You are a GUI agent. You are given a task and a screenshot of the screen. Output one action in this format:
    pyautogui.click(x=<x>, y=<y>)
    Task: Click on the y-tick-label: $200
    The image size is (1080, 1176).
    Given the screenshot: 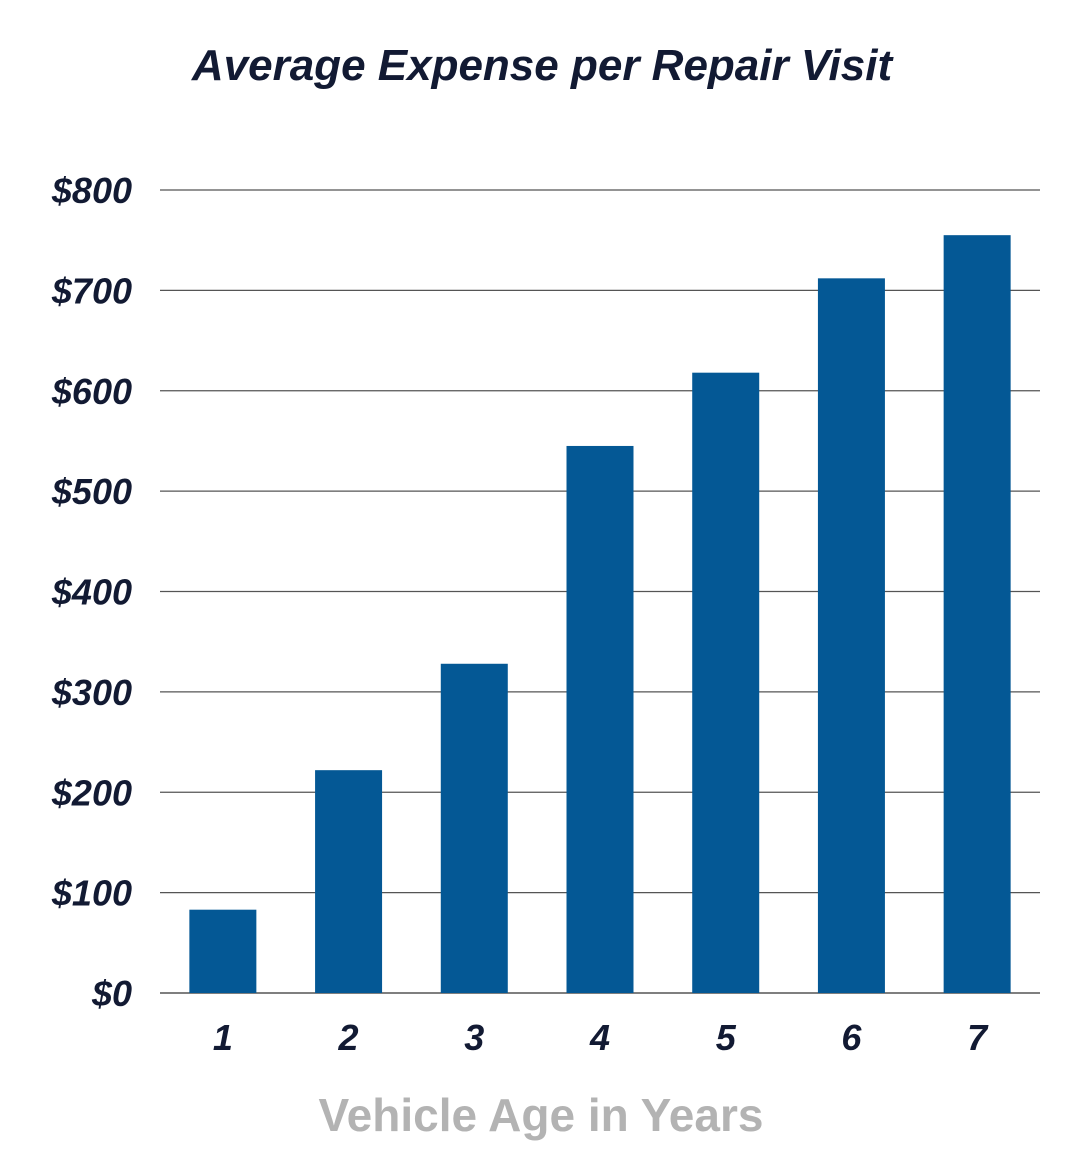 What is the action you would take?
    pyautogui.click(x=91, y=792)
    